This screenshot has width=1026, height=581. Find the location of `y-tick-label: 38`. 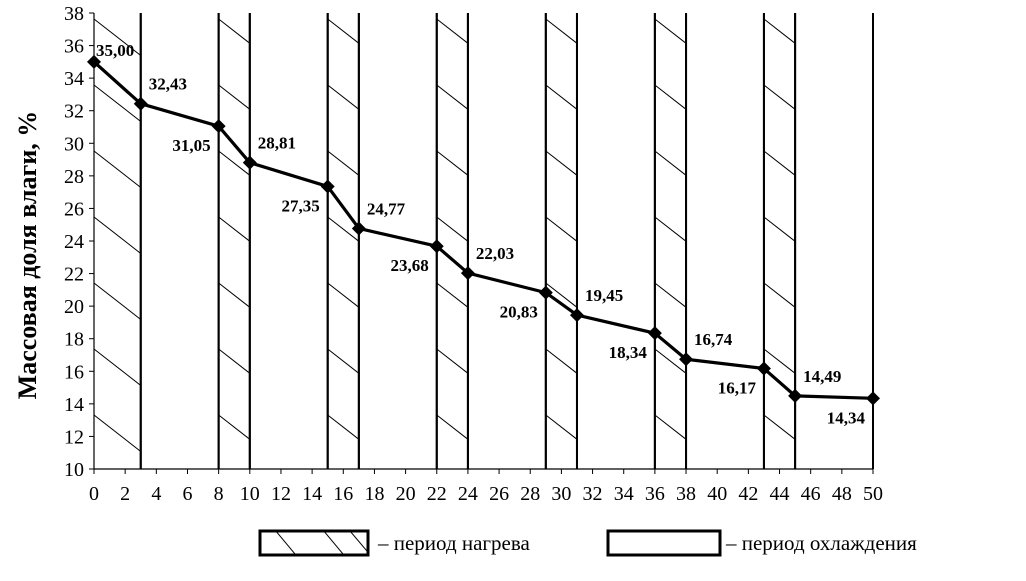

y-tick-label: 38 is located at coordinates (74, 14).